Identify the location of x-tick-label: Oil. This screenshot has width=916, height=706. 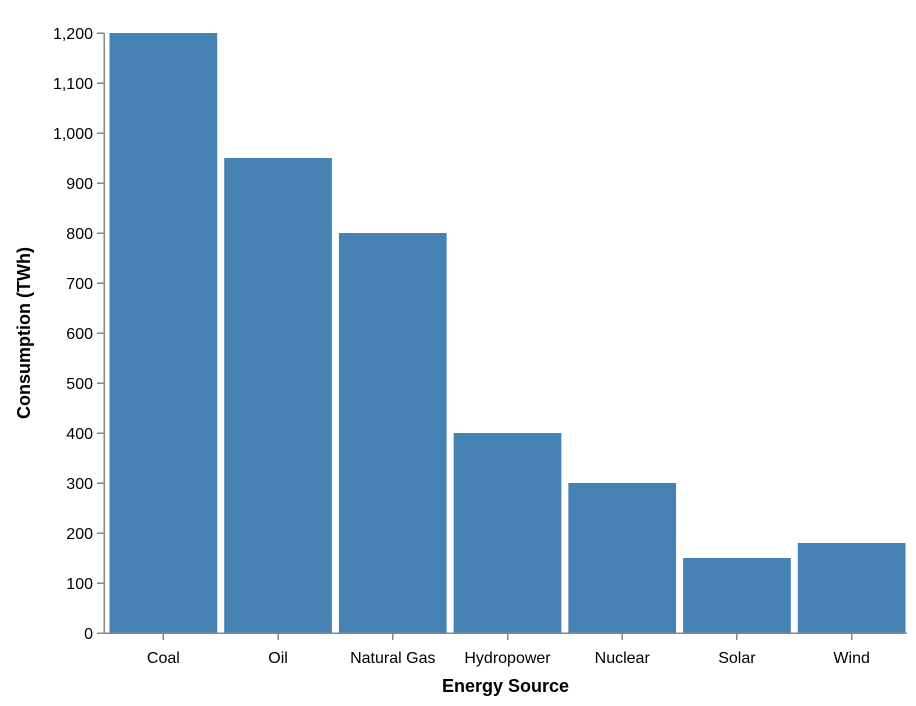
(278, 658).